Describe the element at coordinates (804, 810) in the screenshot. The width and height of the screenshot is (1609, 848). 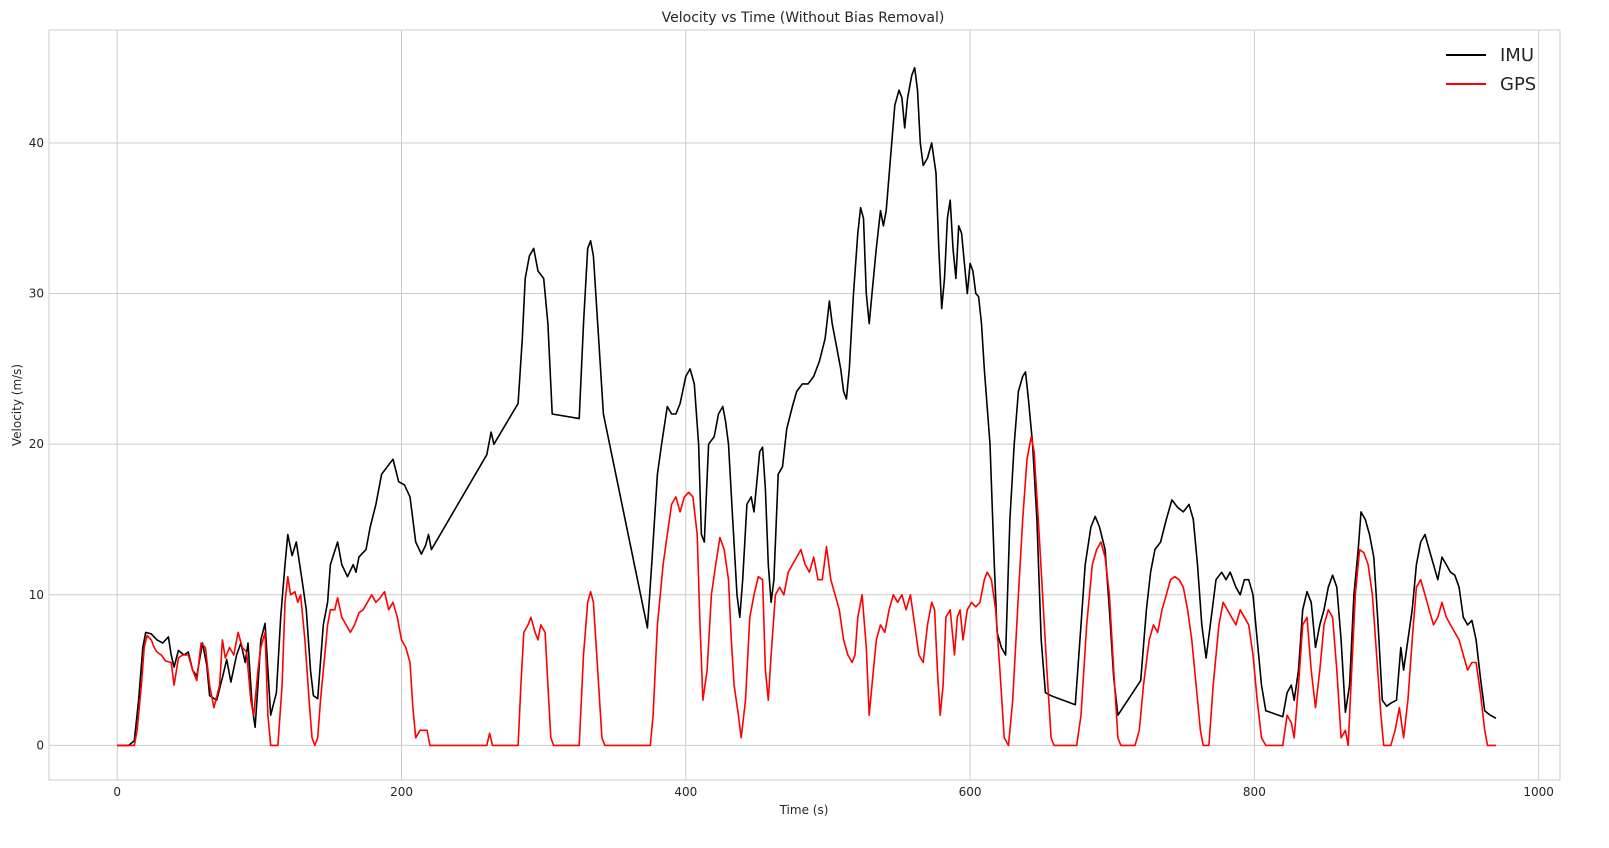
I see `x-axis-label: Time (s)` at that location.